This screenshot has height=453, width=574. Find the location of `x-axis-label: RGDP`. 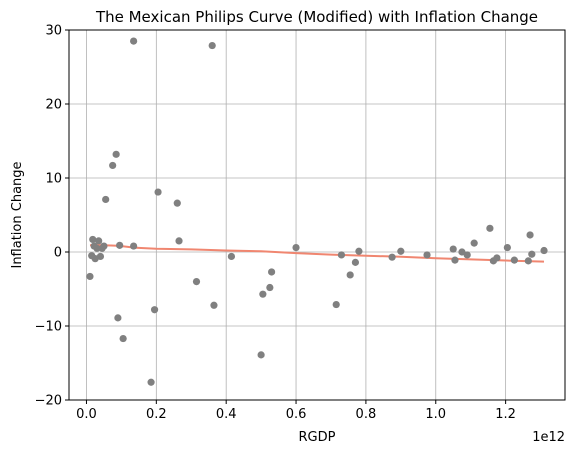

x-axis-label: RGDP is located at coordinates (317, 437).